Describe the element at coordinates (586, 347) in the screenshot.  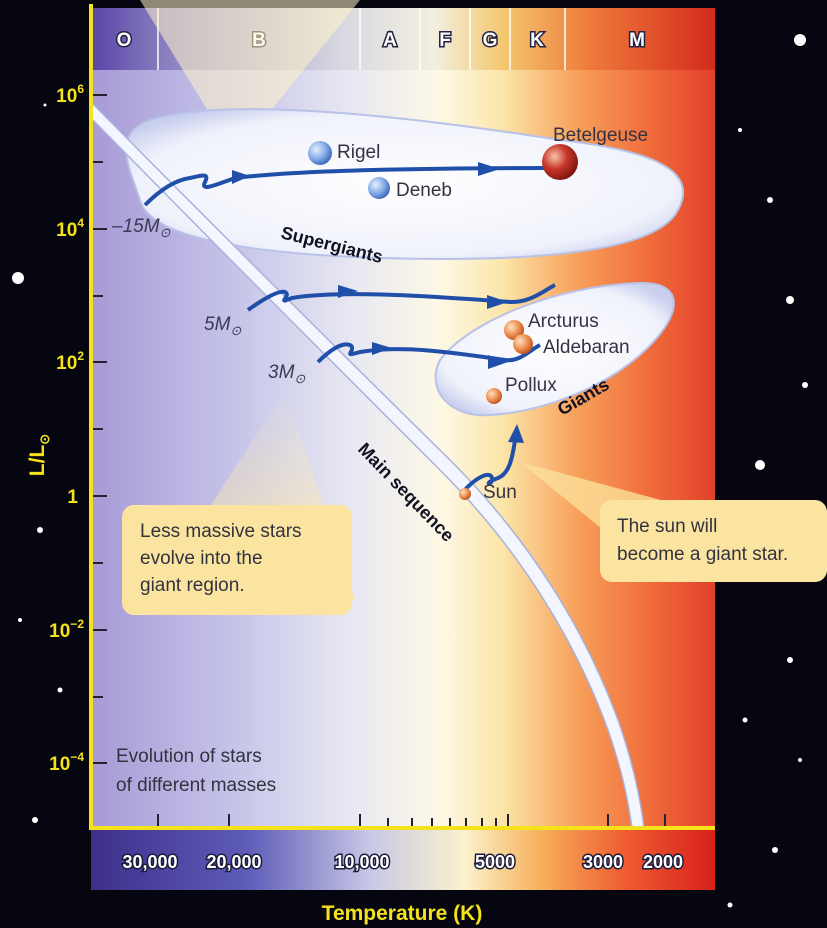
I see `label-aldebaran: Aldebaran` at that location.